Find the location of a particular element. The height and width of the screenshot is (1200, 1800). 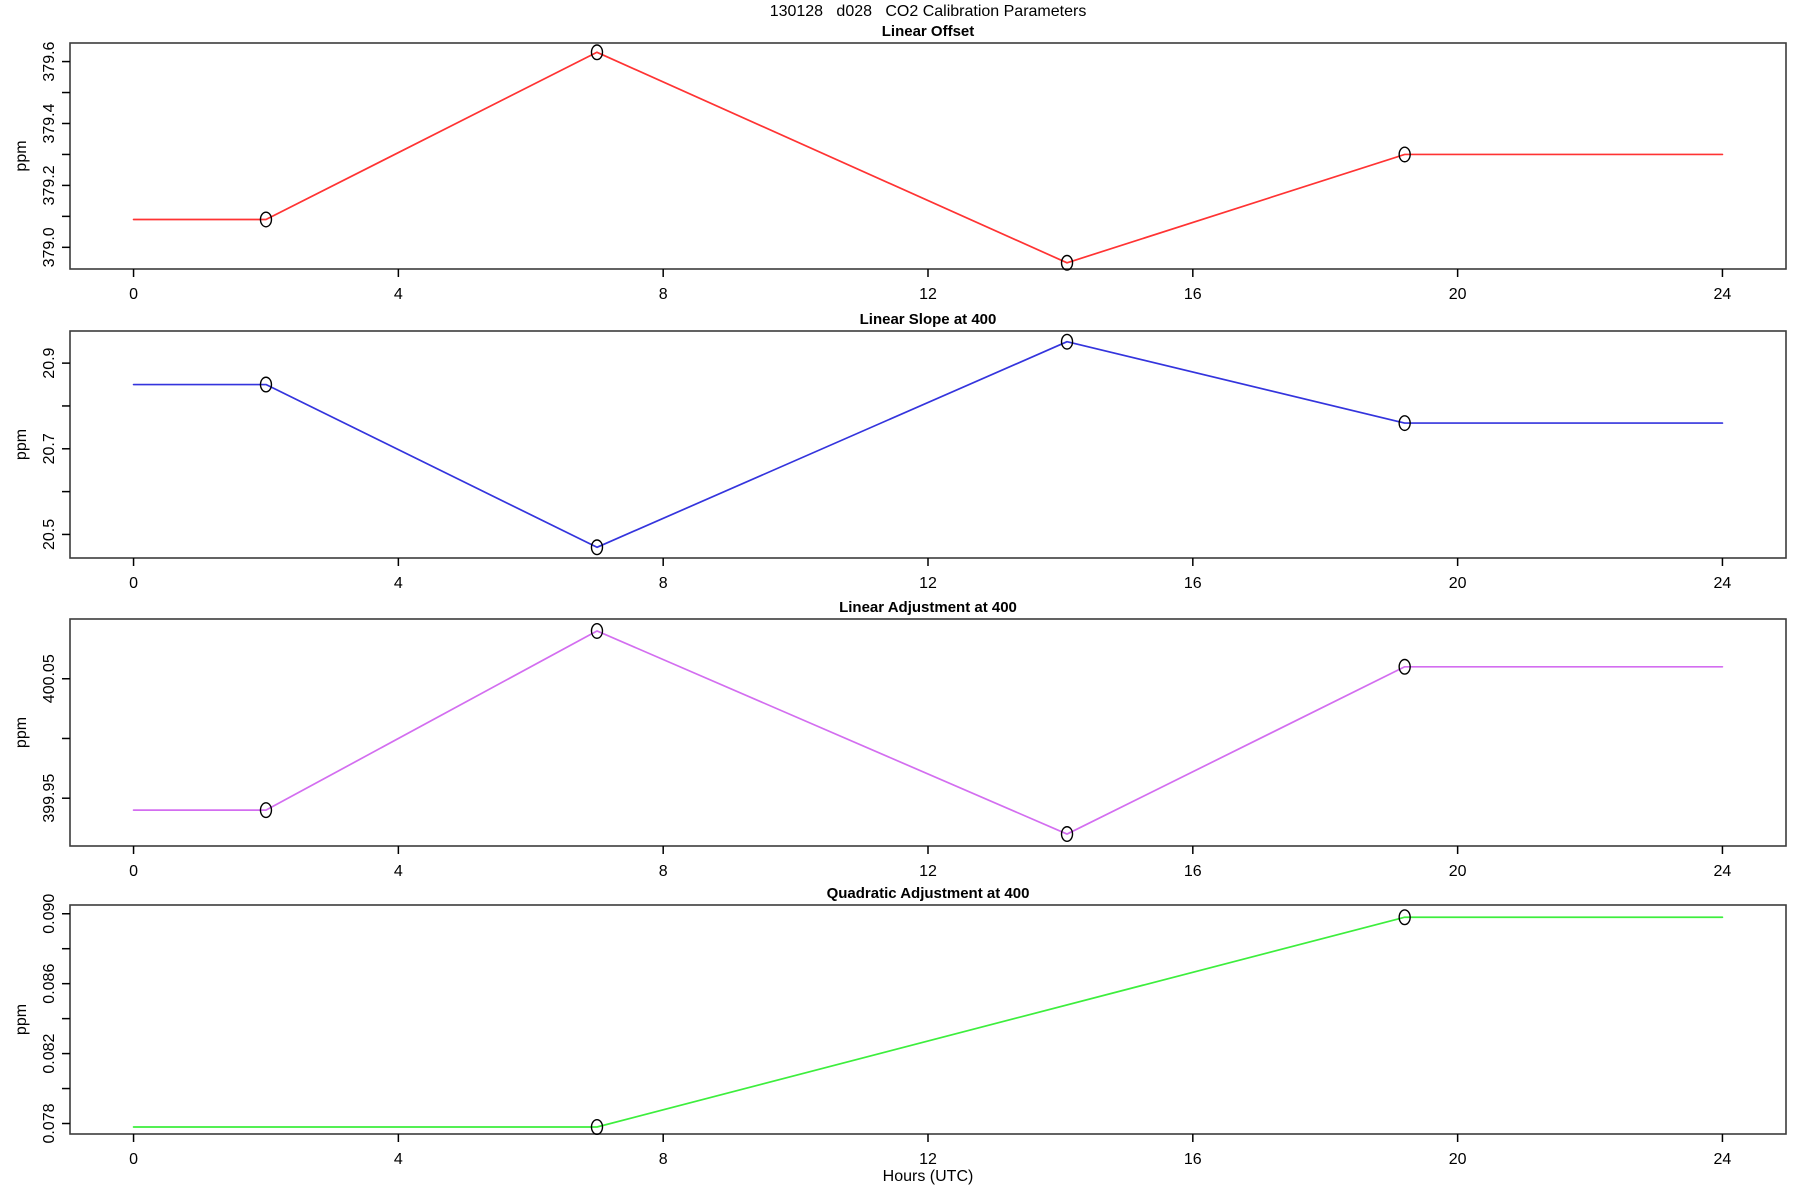

x-axis-label: Hours (UTC) is located at coordinates (928, 1176).